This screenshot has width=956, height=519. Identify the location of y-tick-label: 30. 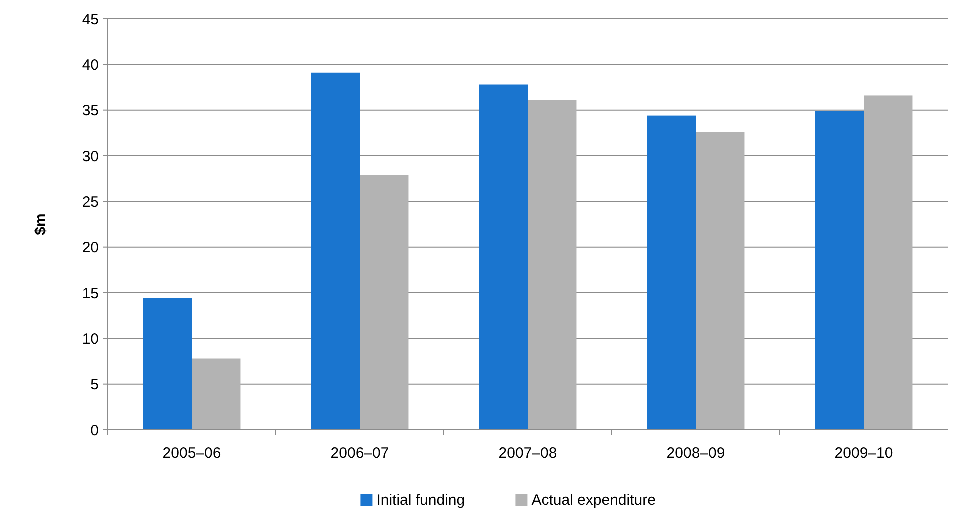
(90, 157).